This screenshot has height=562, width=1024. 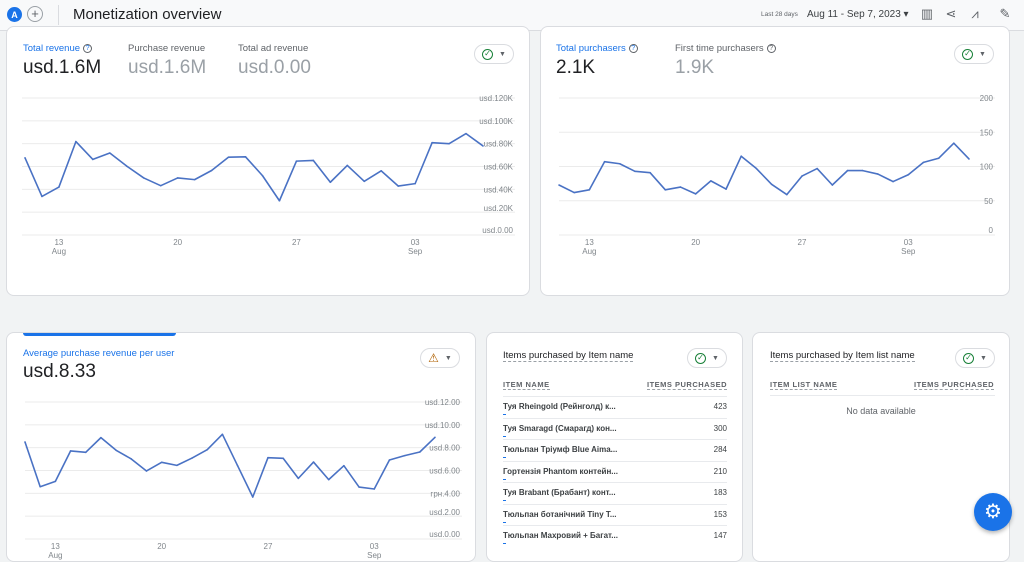 I want to click on table-row: Гортензія Phantom контейн... 210, so click(x=615, y=471).